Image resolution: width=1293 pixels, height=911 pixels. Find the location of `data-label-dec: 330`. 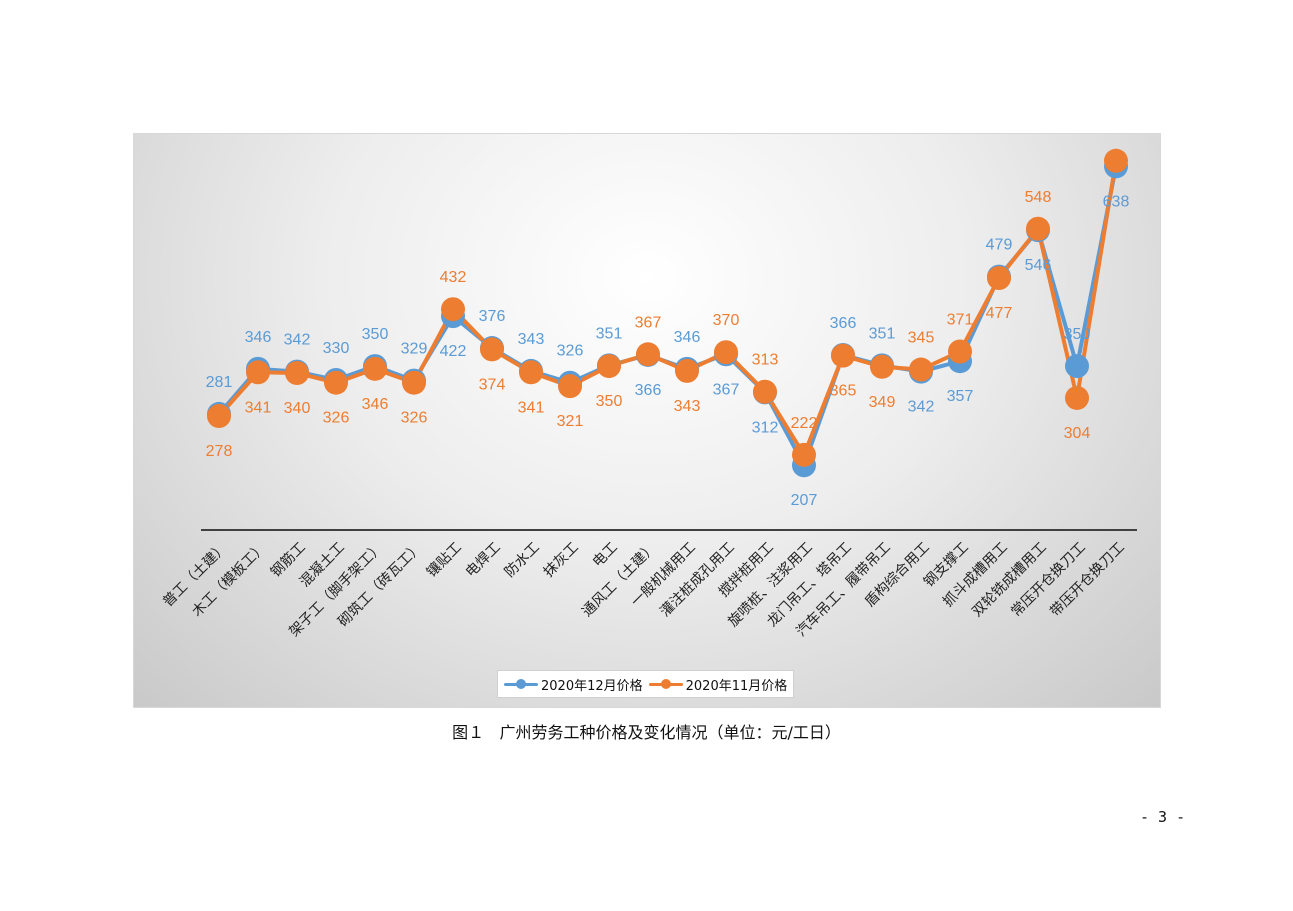

data-label-dec: 330 is located at coordinates (336, 348).